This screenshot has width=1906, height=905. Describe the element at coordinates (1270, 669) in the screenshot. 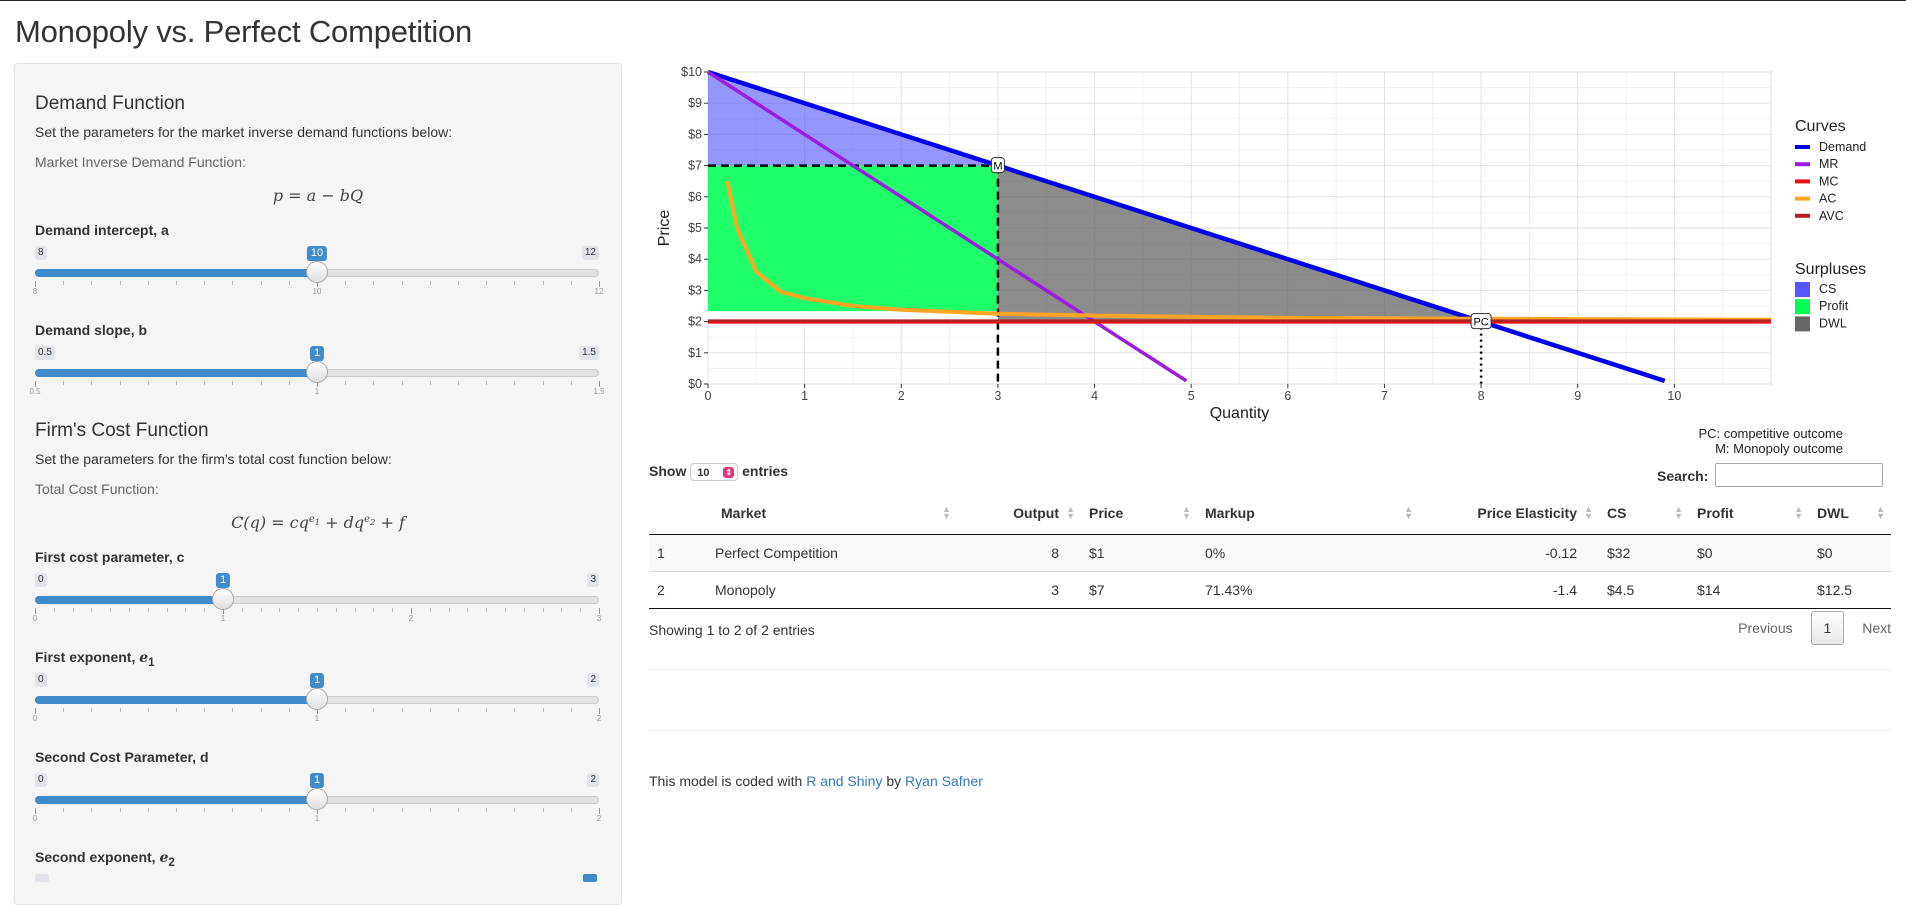

I see `divider` at that location.